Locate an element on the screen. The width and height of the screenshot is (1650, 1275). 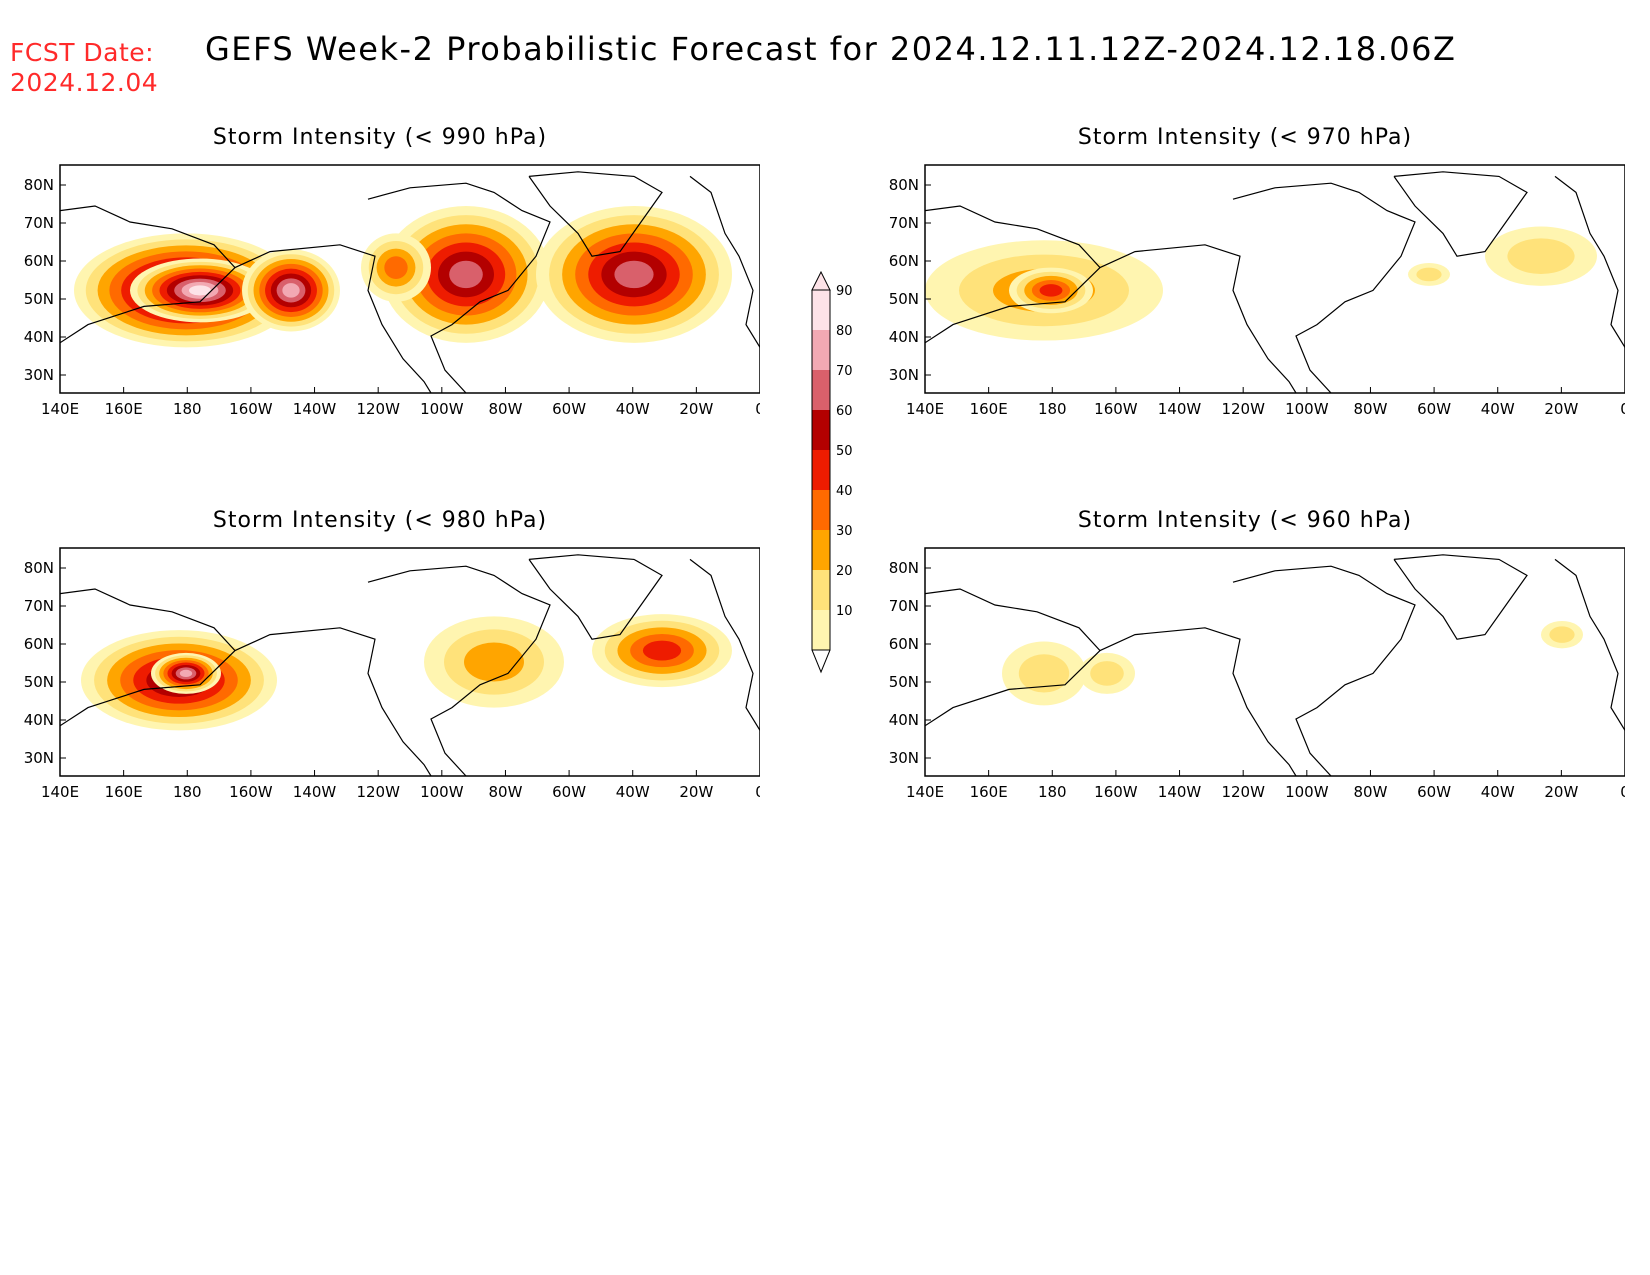
colorbar-top-arrow is located at coordinates (821, 280).